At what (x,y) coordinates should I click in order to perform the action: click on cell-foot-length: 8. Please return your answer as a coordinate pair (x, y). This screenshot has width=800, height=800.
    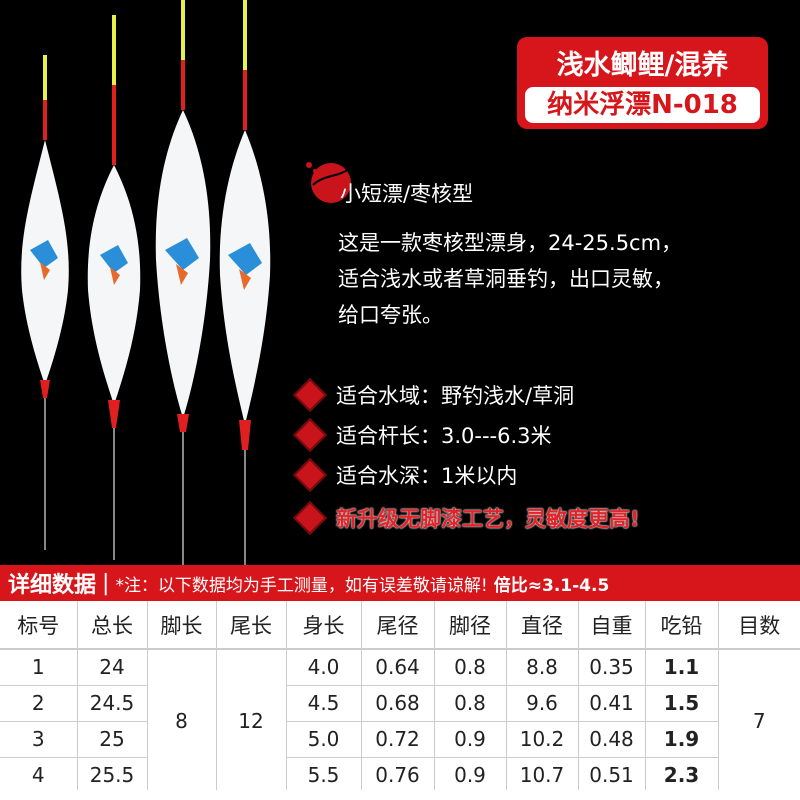
    Looking at the image, I should click on (181, 721).